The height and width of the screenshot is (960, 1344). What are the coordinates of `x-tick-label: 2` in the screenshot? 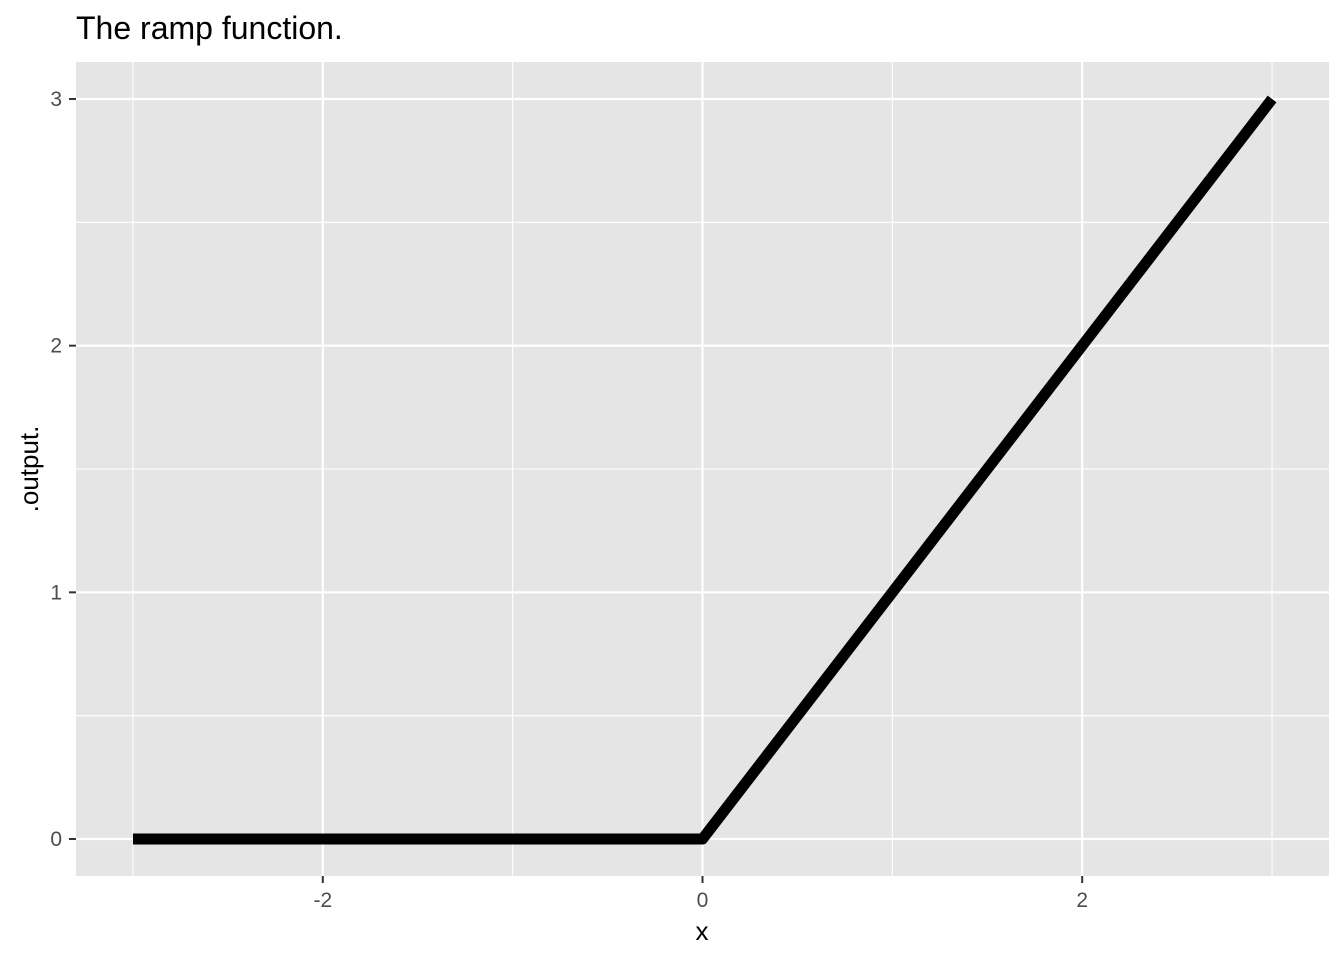 It's located at (1082, 900).